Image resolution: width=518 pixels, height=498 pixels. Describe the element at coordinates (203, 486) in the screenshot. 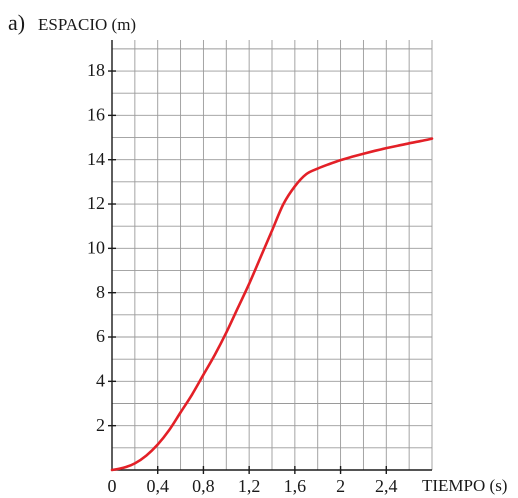

I see `x-tick-label: 0,8` at that location.